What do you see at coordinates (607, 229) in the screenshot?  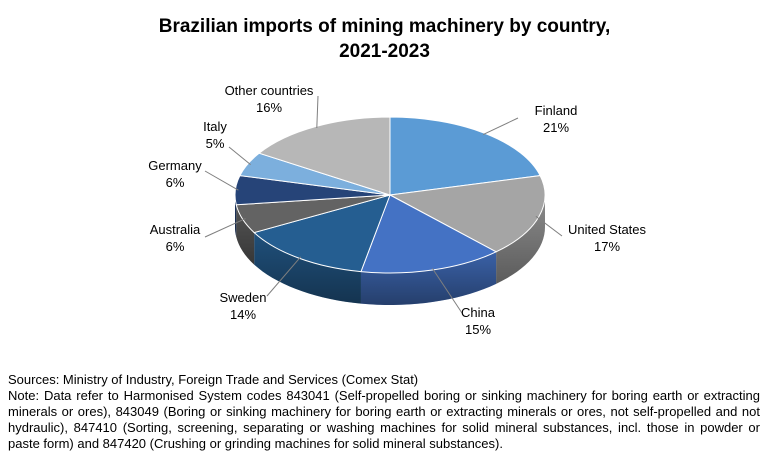 I see `data-label-united-states-name: United States` at bounding box center [607, 229].